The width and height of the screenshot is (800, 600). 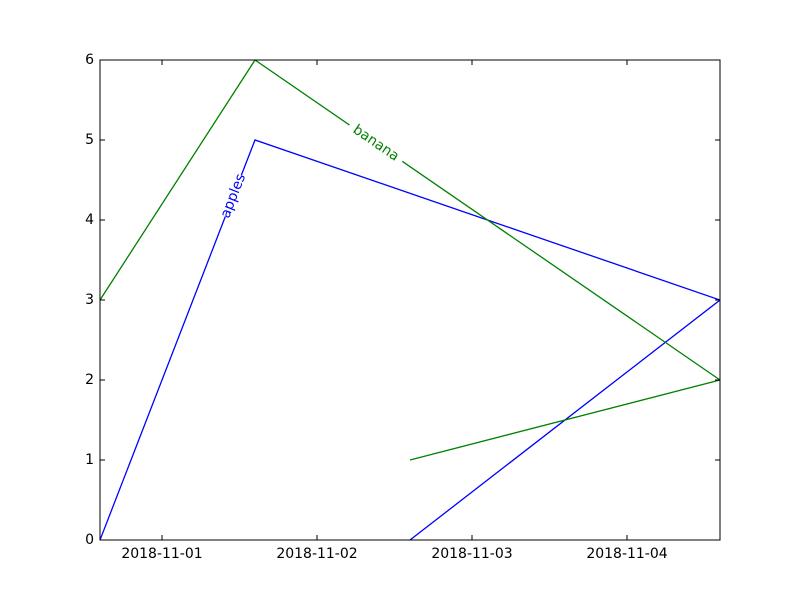 I want to click on y-tick-label: 2, so click(x=89, y=380).